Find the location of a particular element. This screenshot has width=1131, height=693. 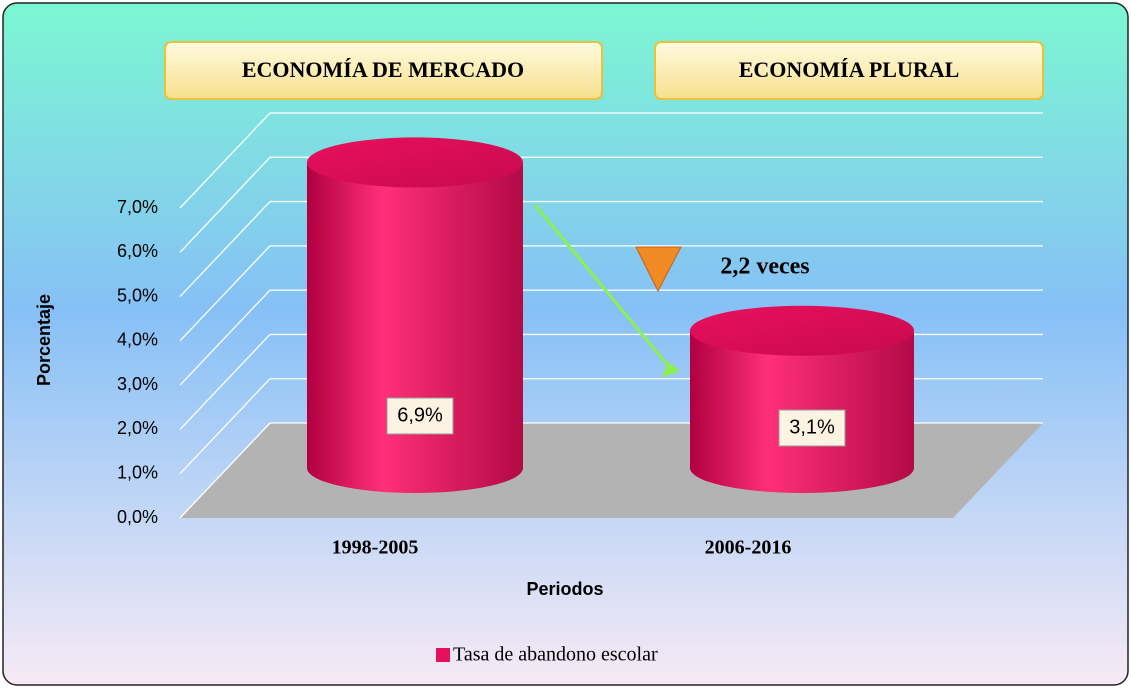

value-label: 3,1% is located at coordinates (812, 427).